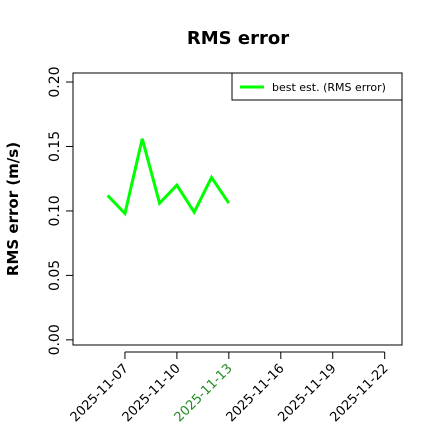 This screenshot has height=440, width=440. What do you see at coordinates (55, 339) in the screenshot?
I see `y-tick-label: 0.00` at bounding box center [55, 339].